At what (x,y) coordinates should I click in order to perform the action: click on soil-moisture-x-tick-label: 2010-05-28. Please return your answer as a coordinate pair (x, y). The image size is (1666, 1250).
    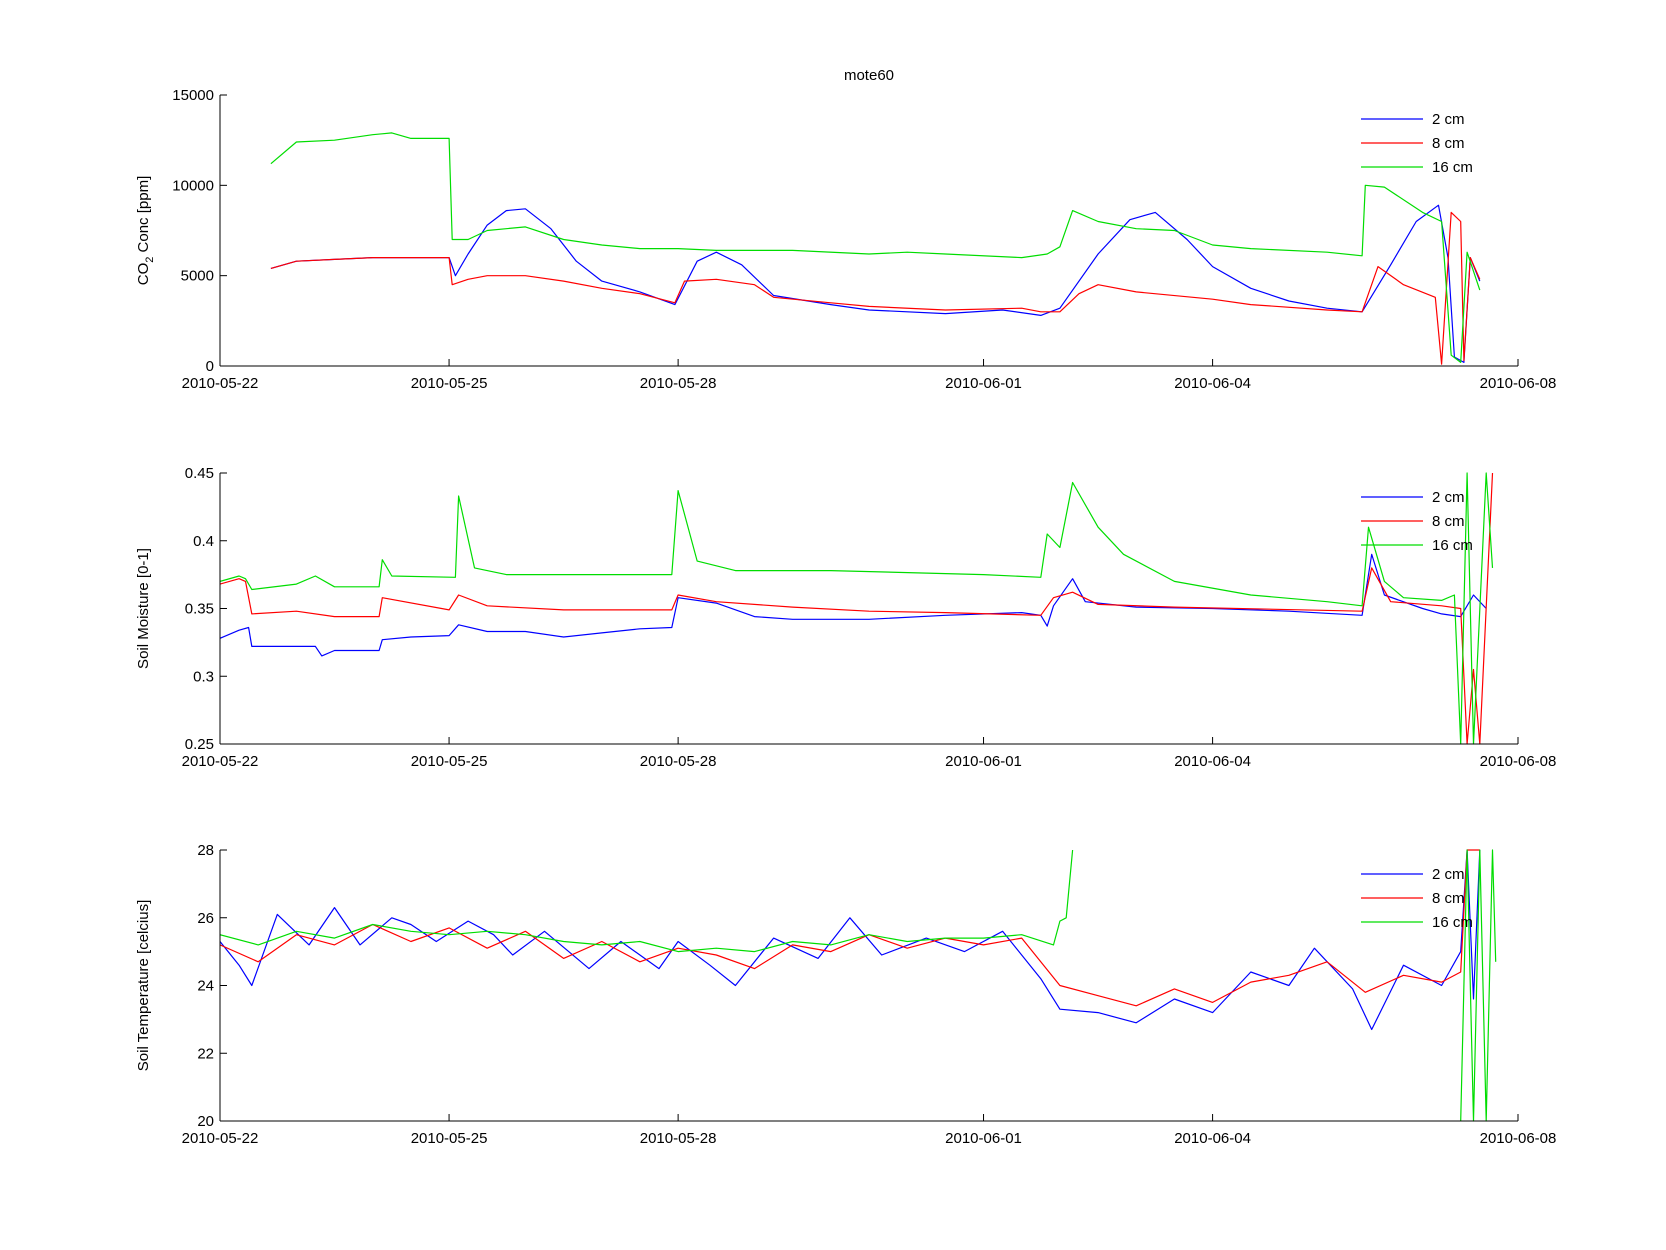
    Looking at the image, I should click on (678, 761).